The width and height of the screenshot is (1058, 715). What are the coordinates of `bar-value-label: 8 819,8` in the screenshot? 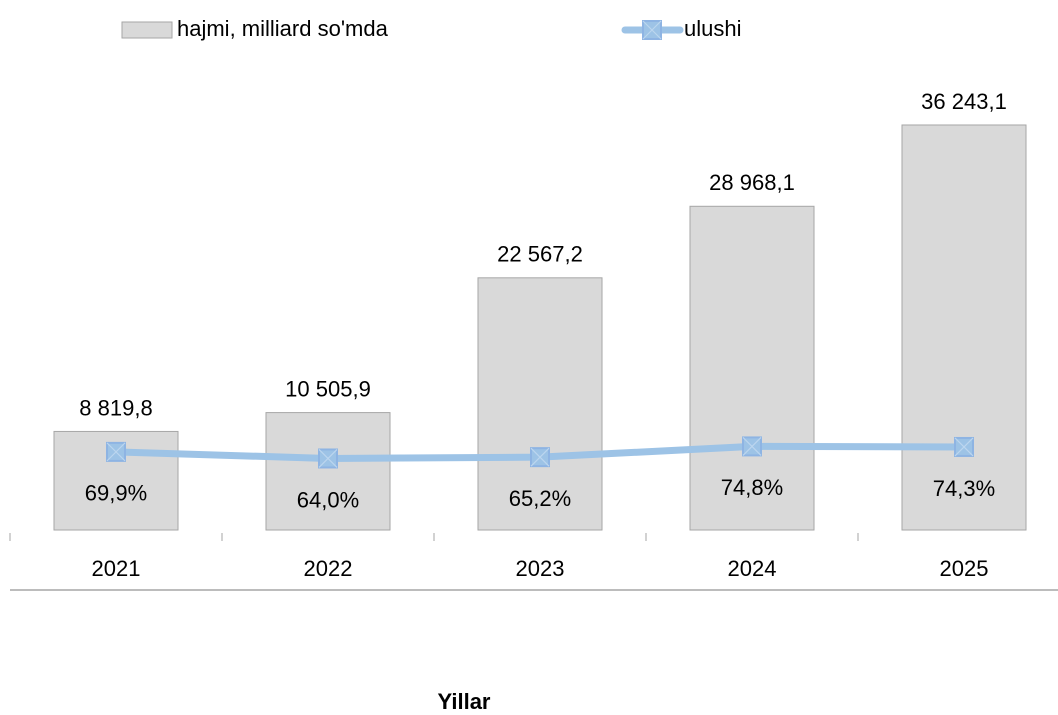 It's located at (115, 407).